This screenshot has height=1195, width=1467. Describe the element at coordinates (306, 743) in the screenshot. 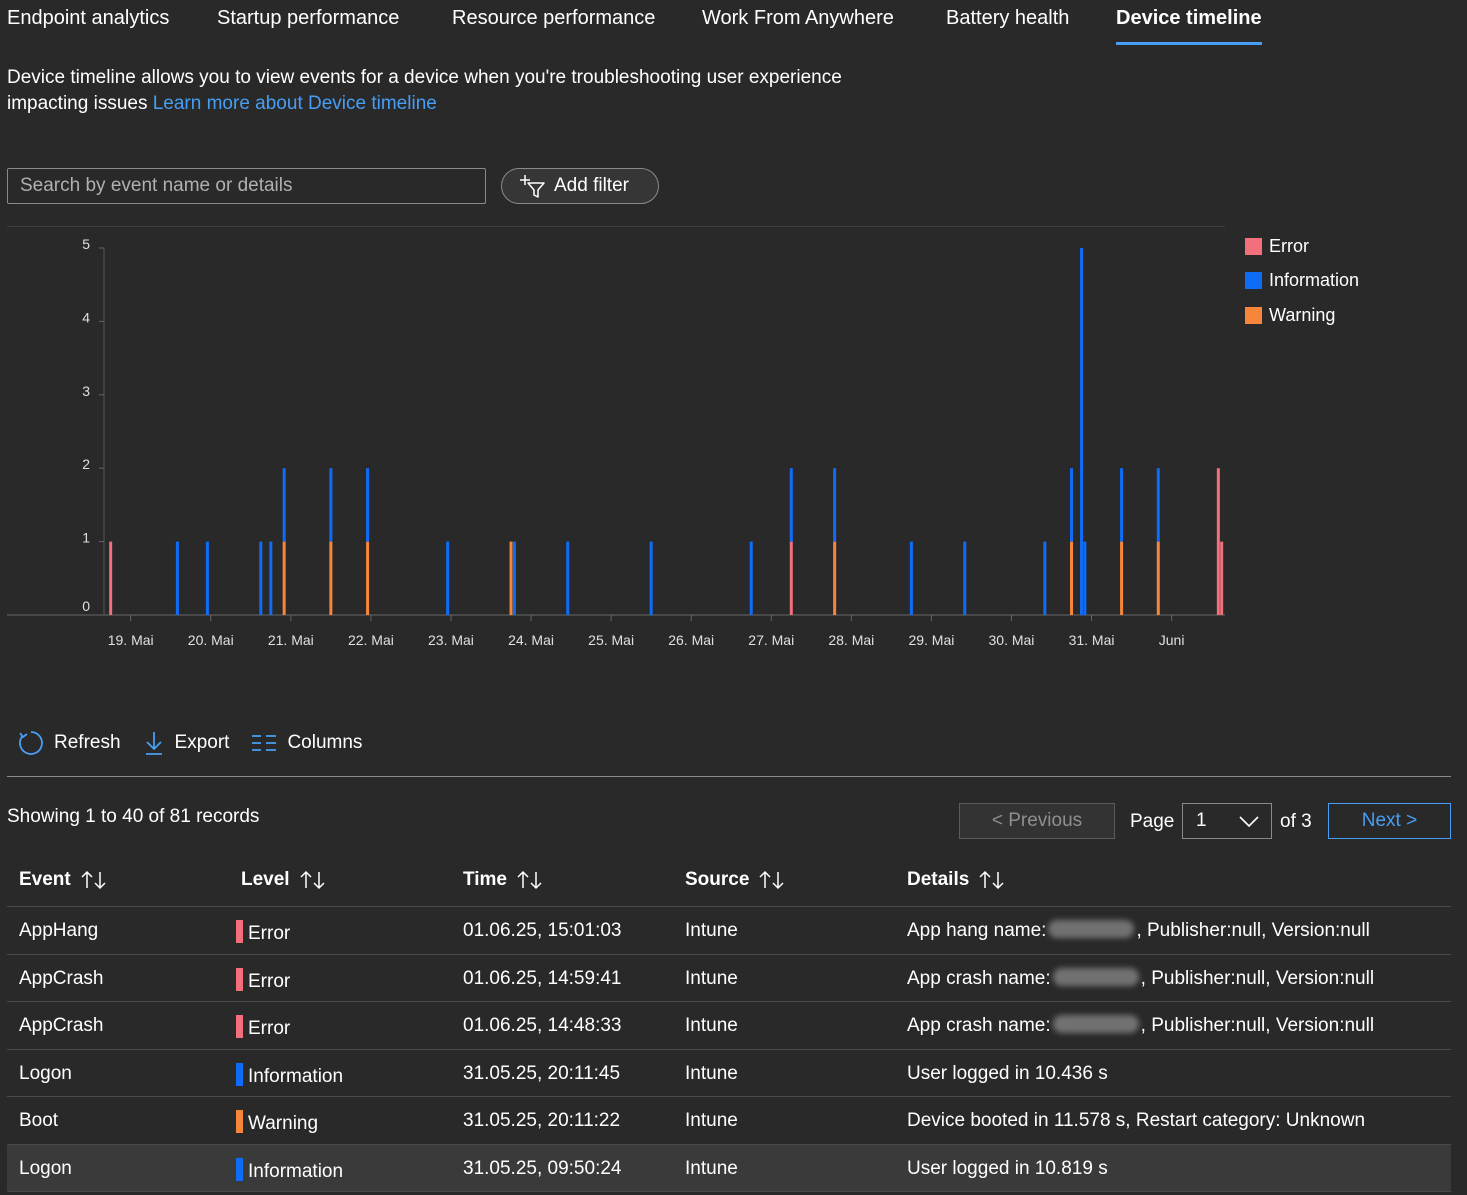

I see `columns-button: Columns` at that location.